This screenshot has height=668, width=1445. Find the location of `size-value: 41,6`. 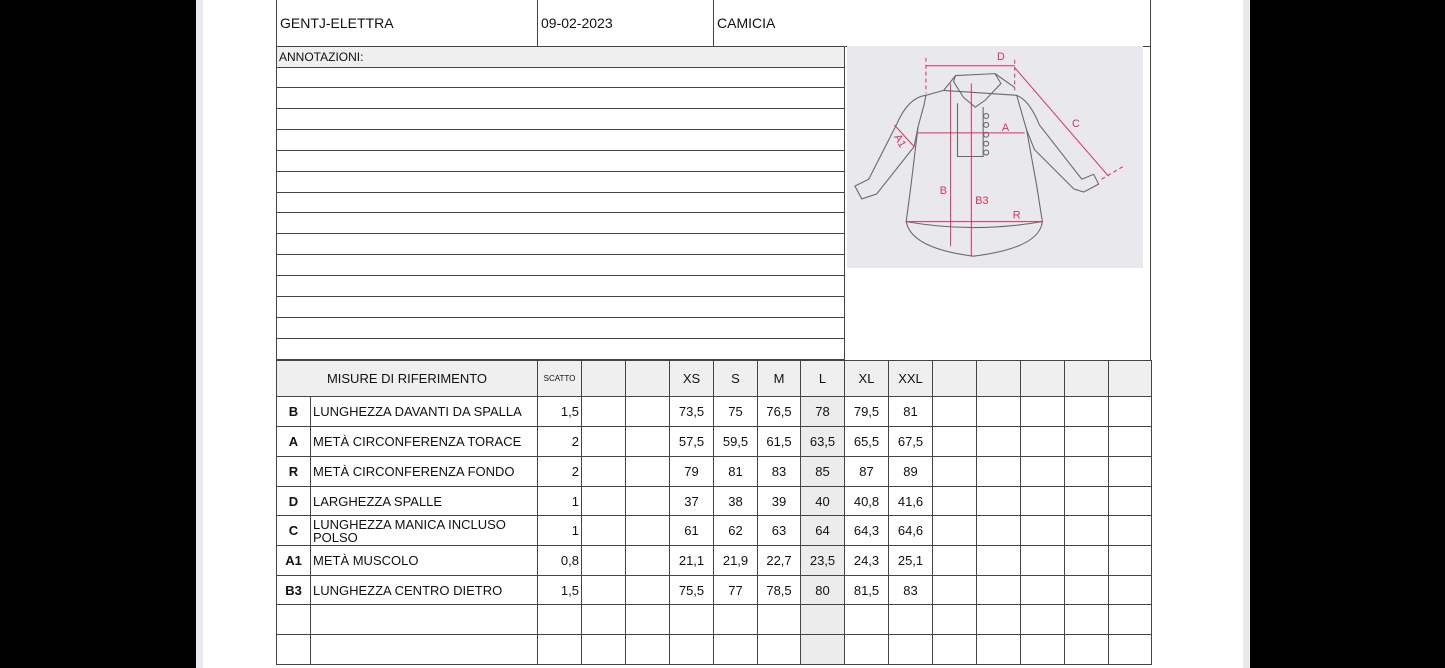

size-value: 41,6 is located at coordinates (910, 501).